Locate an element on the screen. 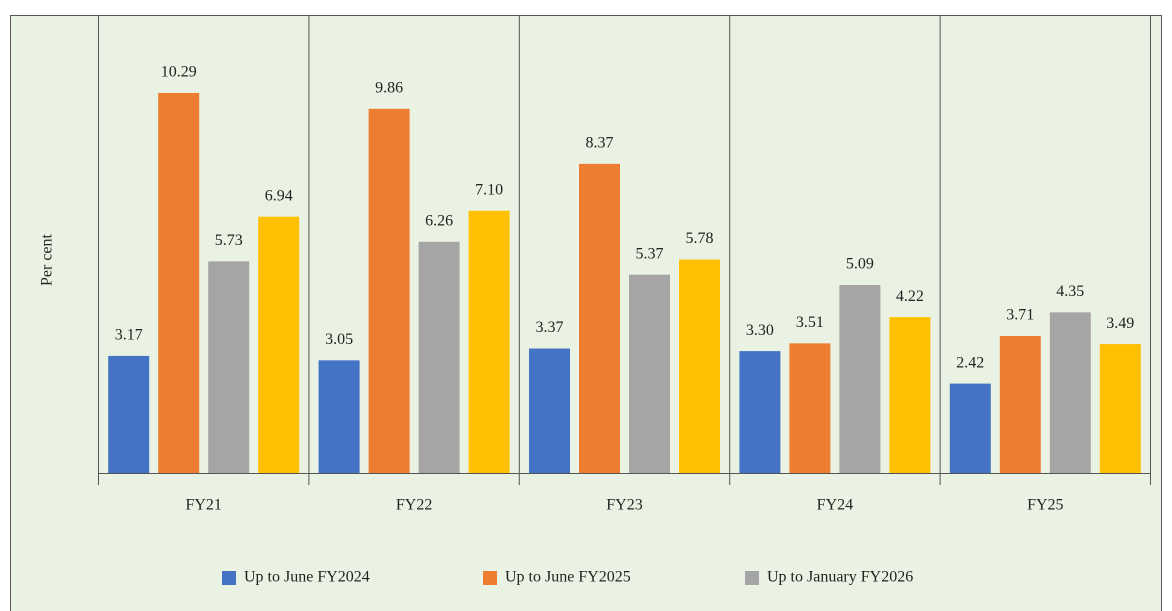 The height and width of the screenshot is (611, 1172). value-label: 3.30 is located at coordinates (760, 330).